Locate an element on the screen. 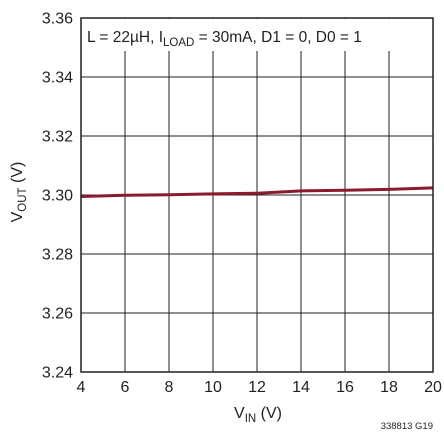 The height and width of the screenshot is (436, 444). chart-annotation: L = 22µH, ILOAD = 30mA, D1 = 0, D0 = 1 is located at coordinates (224, 39).